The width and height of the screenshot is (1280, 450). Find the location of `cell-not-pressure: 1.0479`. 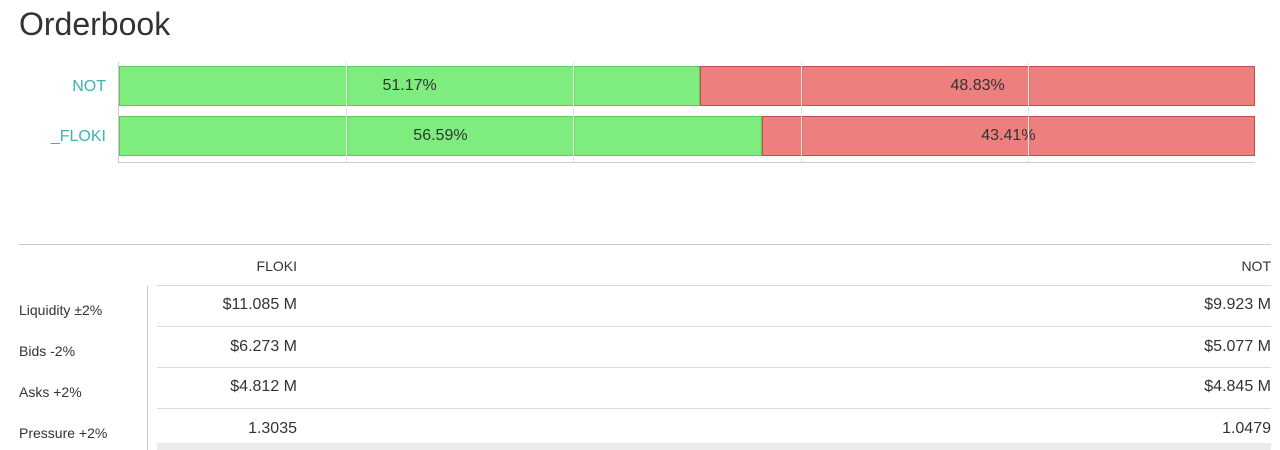

cell-not-pressure: 1.0479 is located at coordinates (1246, 428).